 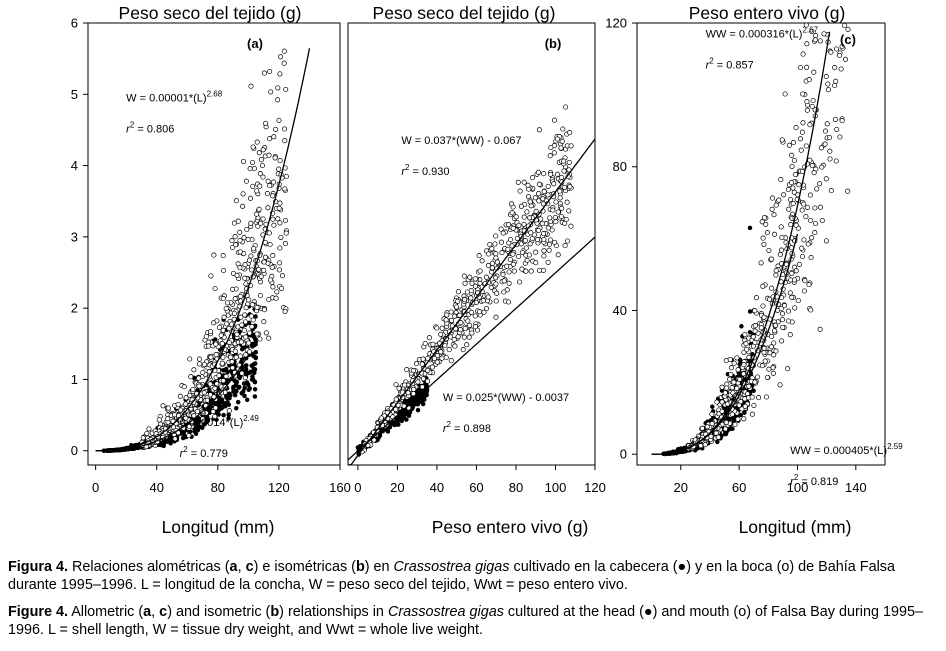 I want to click on panel-a-equation-1: W = 0.00001*(L)2.68, so click(x=174, y=96).